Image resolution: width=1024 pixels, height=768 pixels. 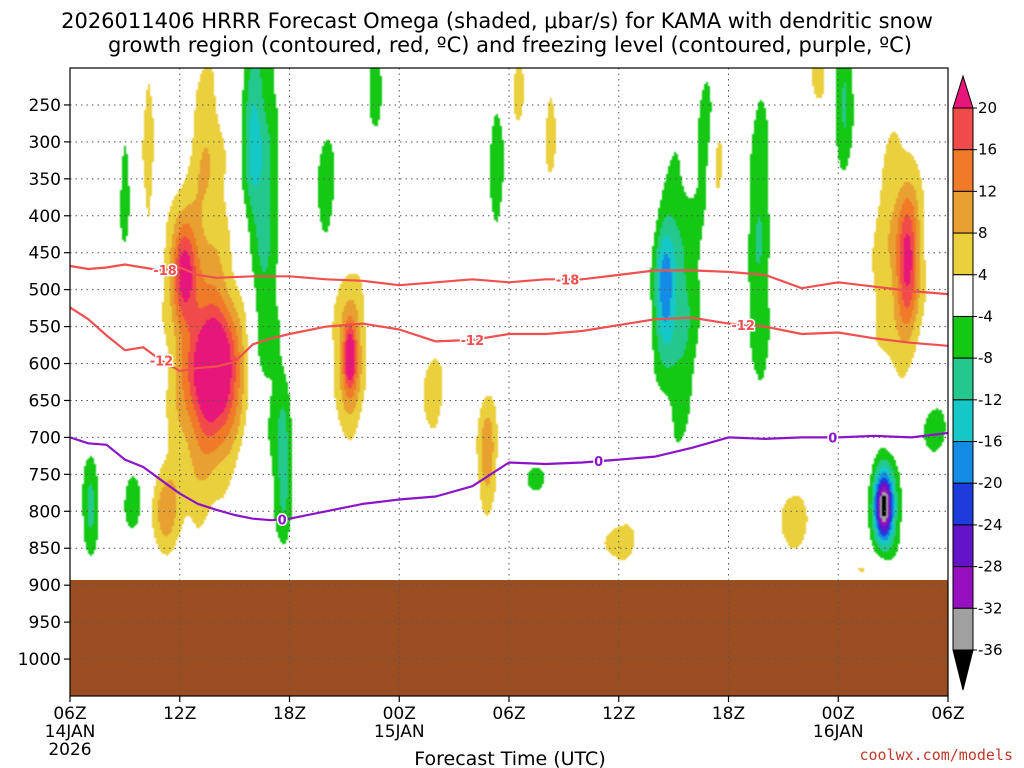 What do you see at coordinates (832, 438) in the screenshot?
I see `contour-label-2-2: 0` at bounding box center [832, 438].